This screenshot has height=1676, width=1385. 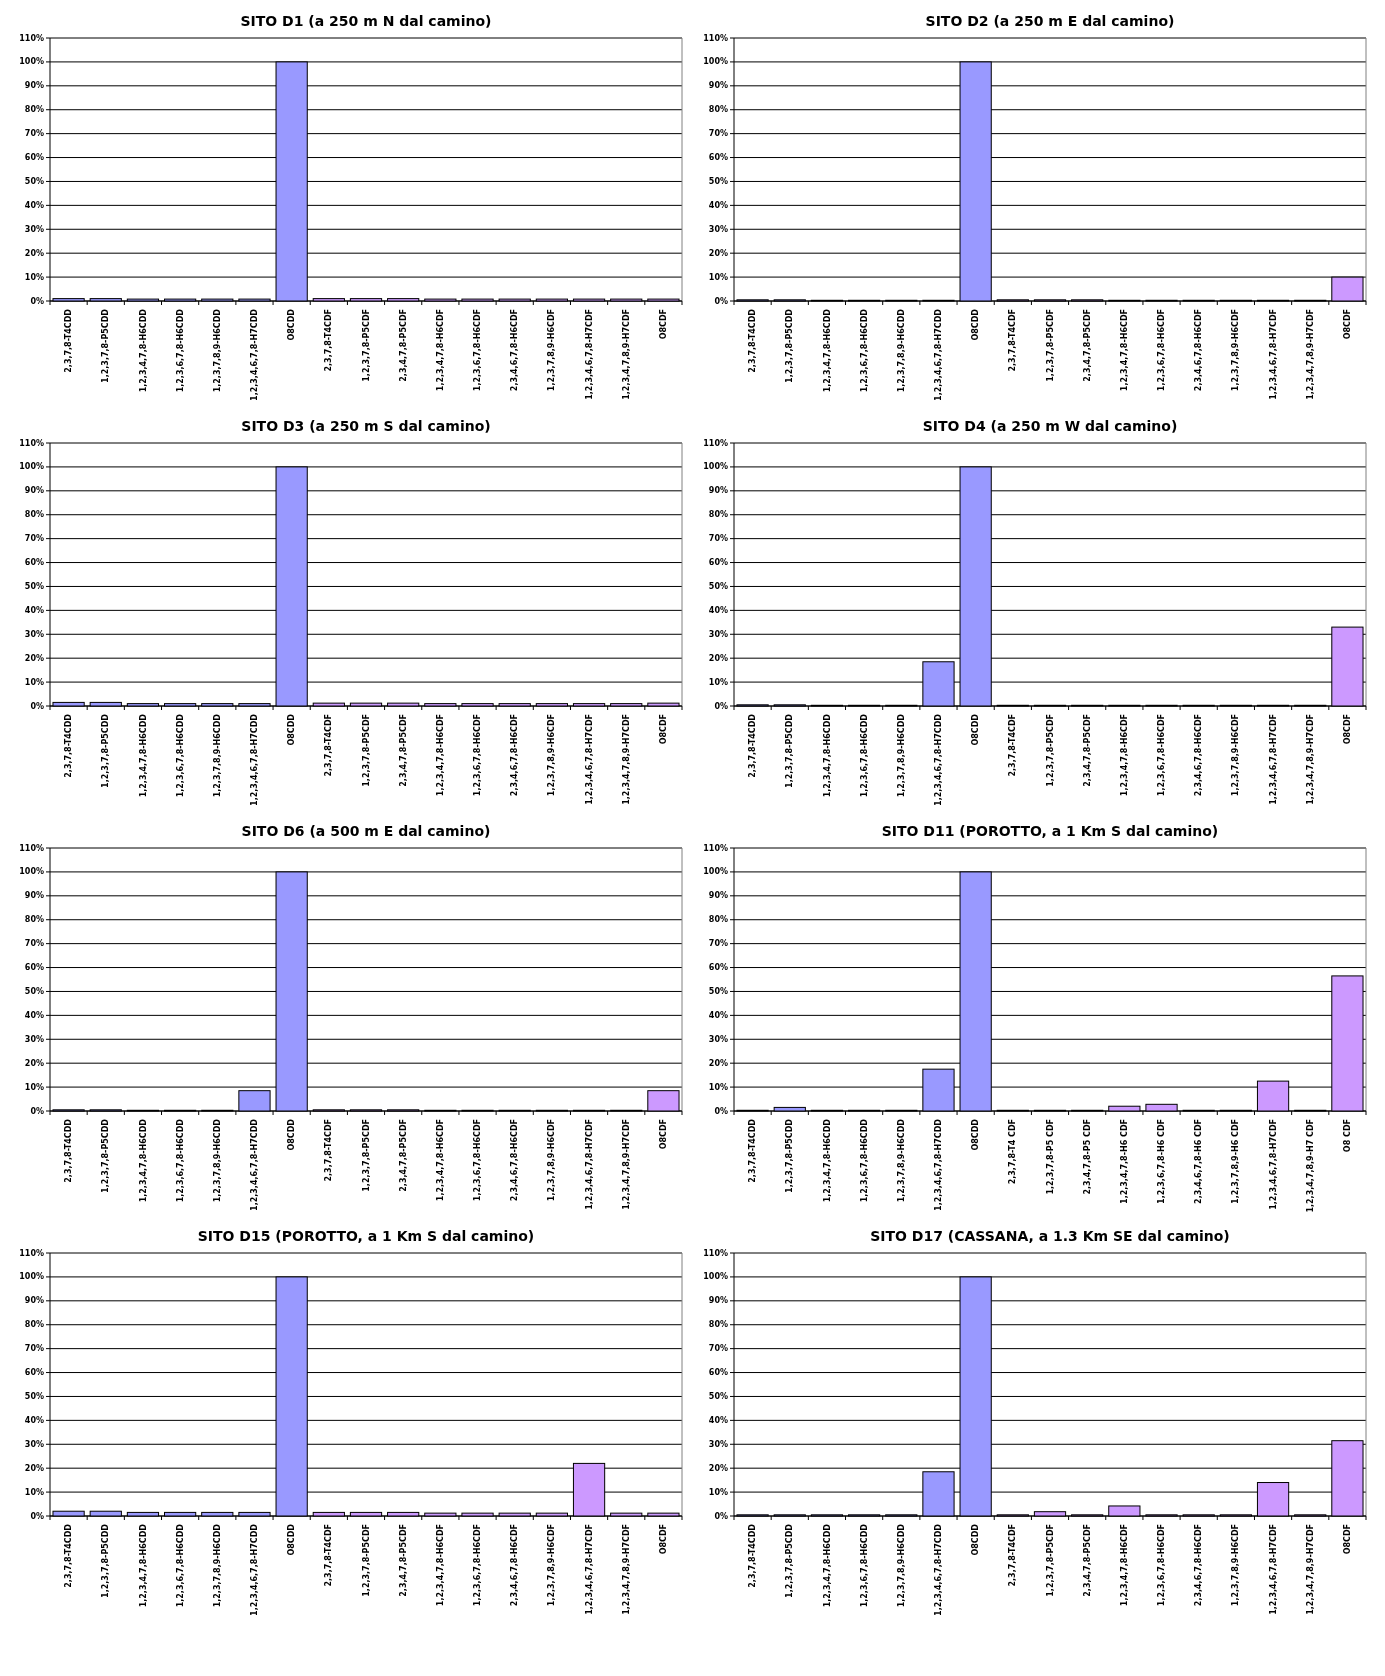 What do you see at coordinates (1236, 1161) in the screenshot?
I see `x-tick-label: 1,2,3,7,8,9-H6 CDF` at bounding box center [1236, 1161].